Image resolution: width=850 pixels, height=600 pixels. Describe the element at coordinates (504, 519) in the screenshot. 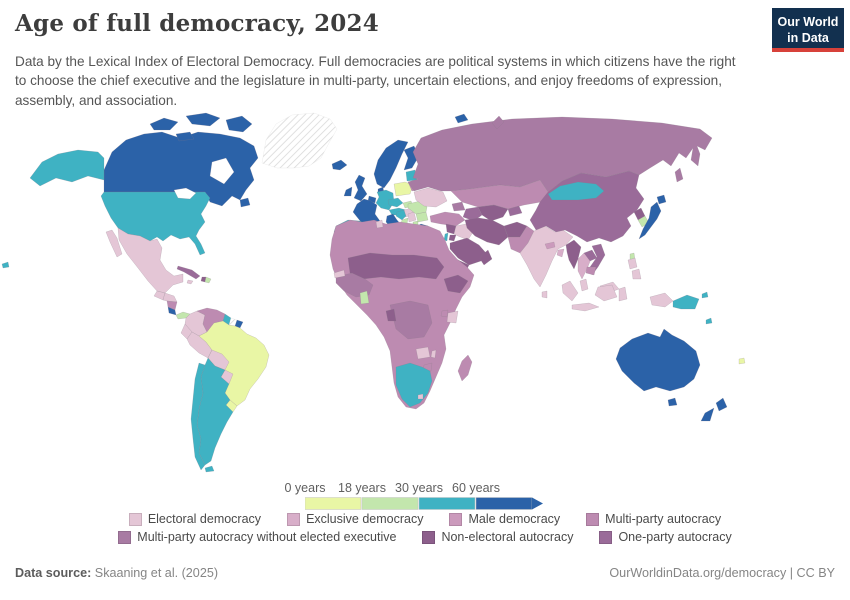

I see `legend-item-male-democracy: Male democracy` at that location.